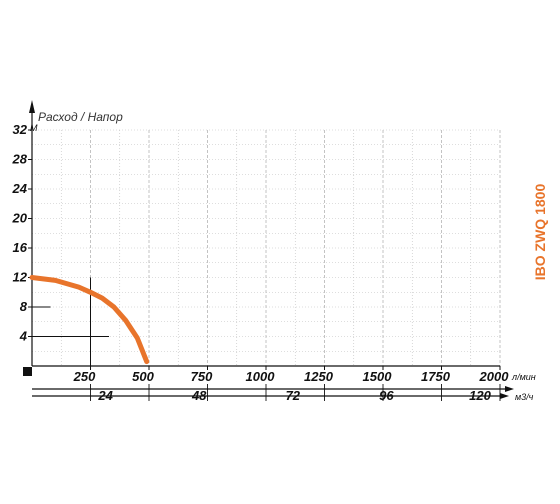  What do you see at coordinates (540, 232) in the screenshot?
I see `model-label: IBO ZWQ 1800` at bounding box center [540, 232].